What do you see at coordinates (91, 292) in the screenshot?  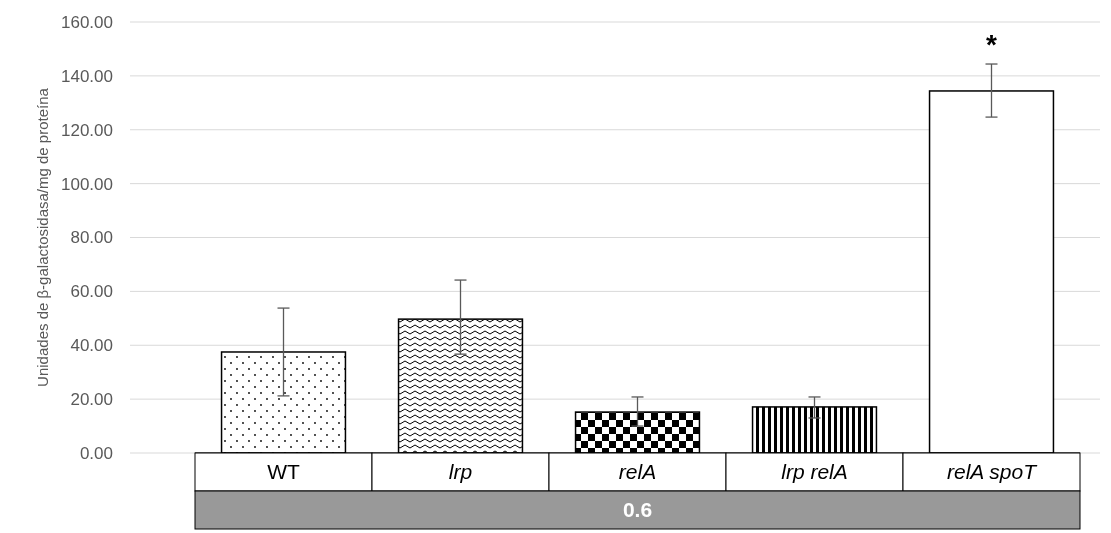 I see `y-tick-label: 60.00` at bounding box center [91, 292].